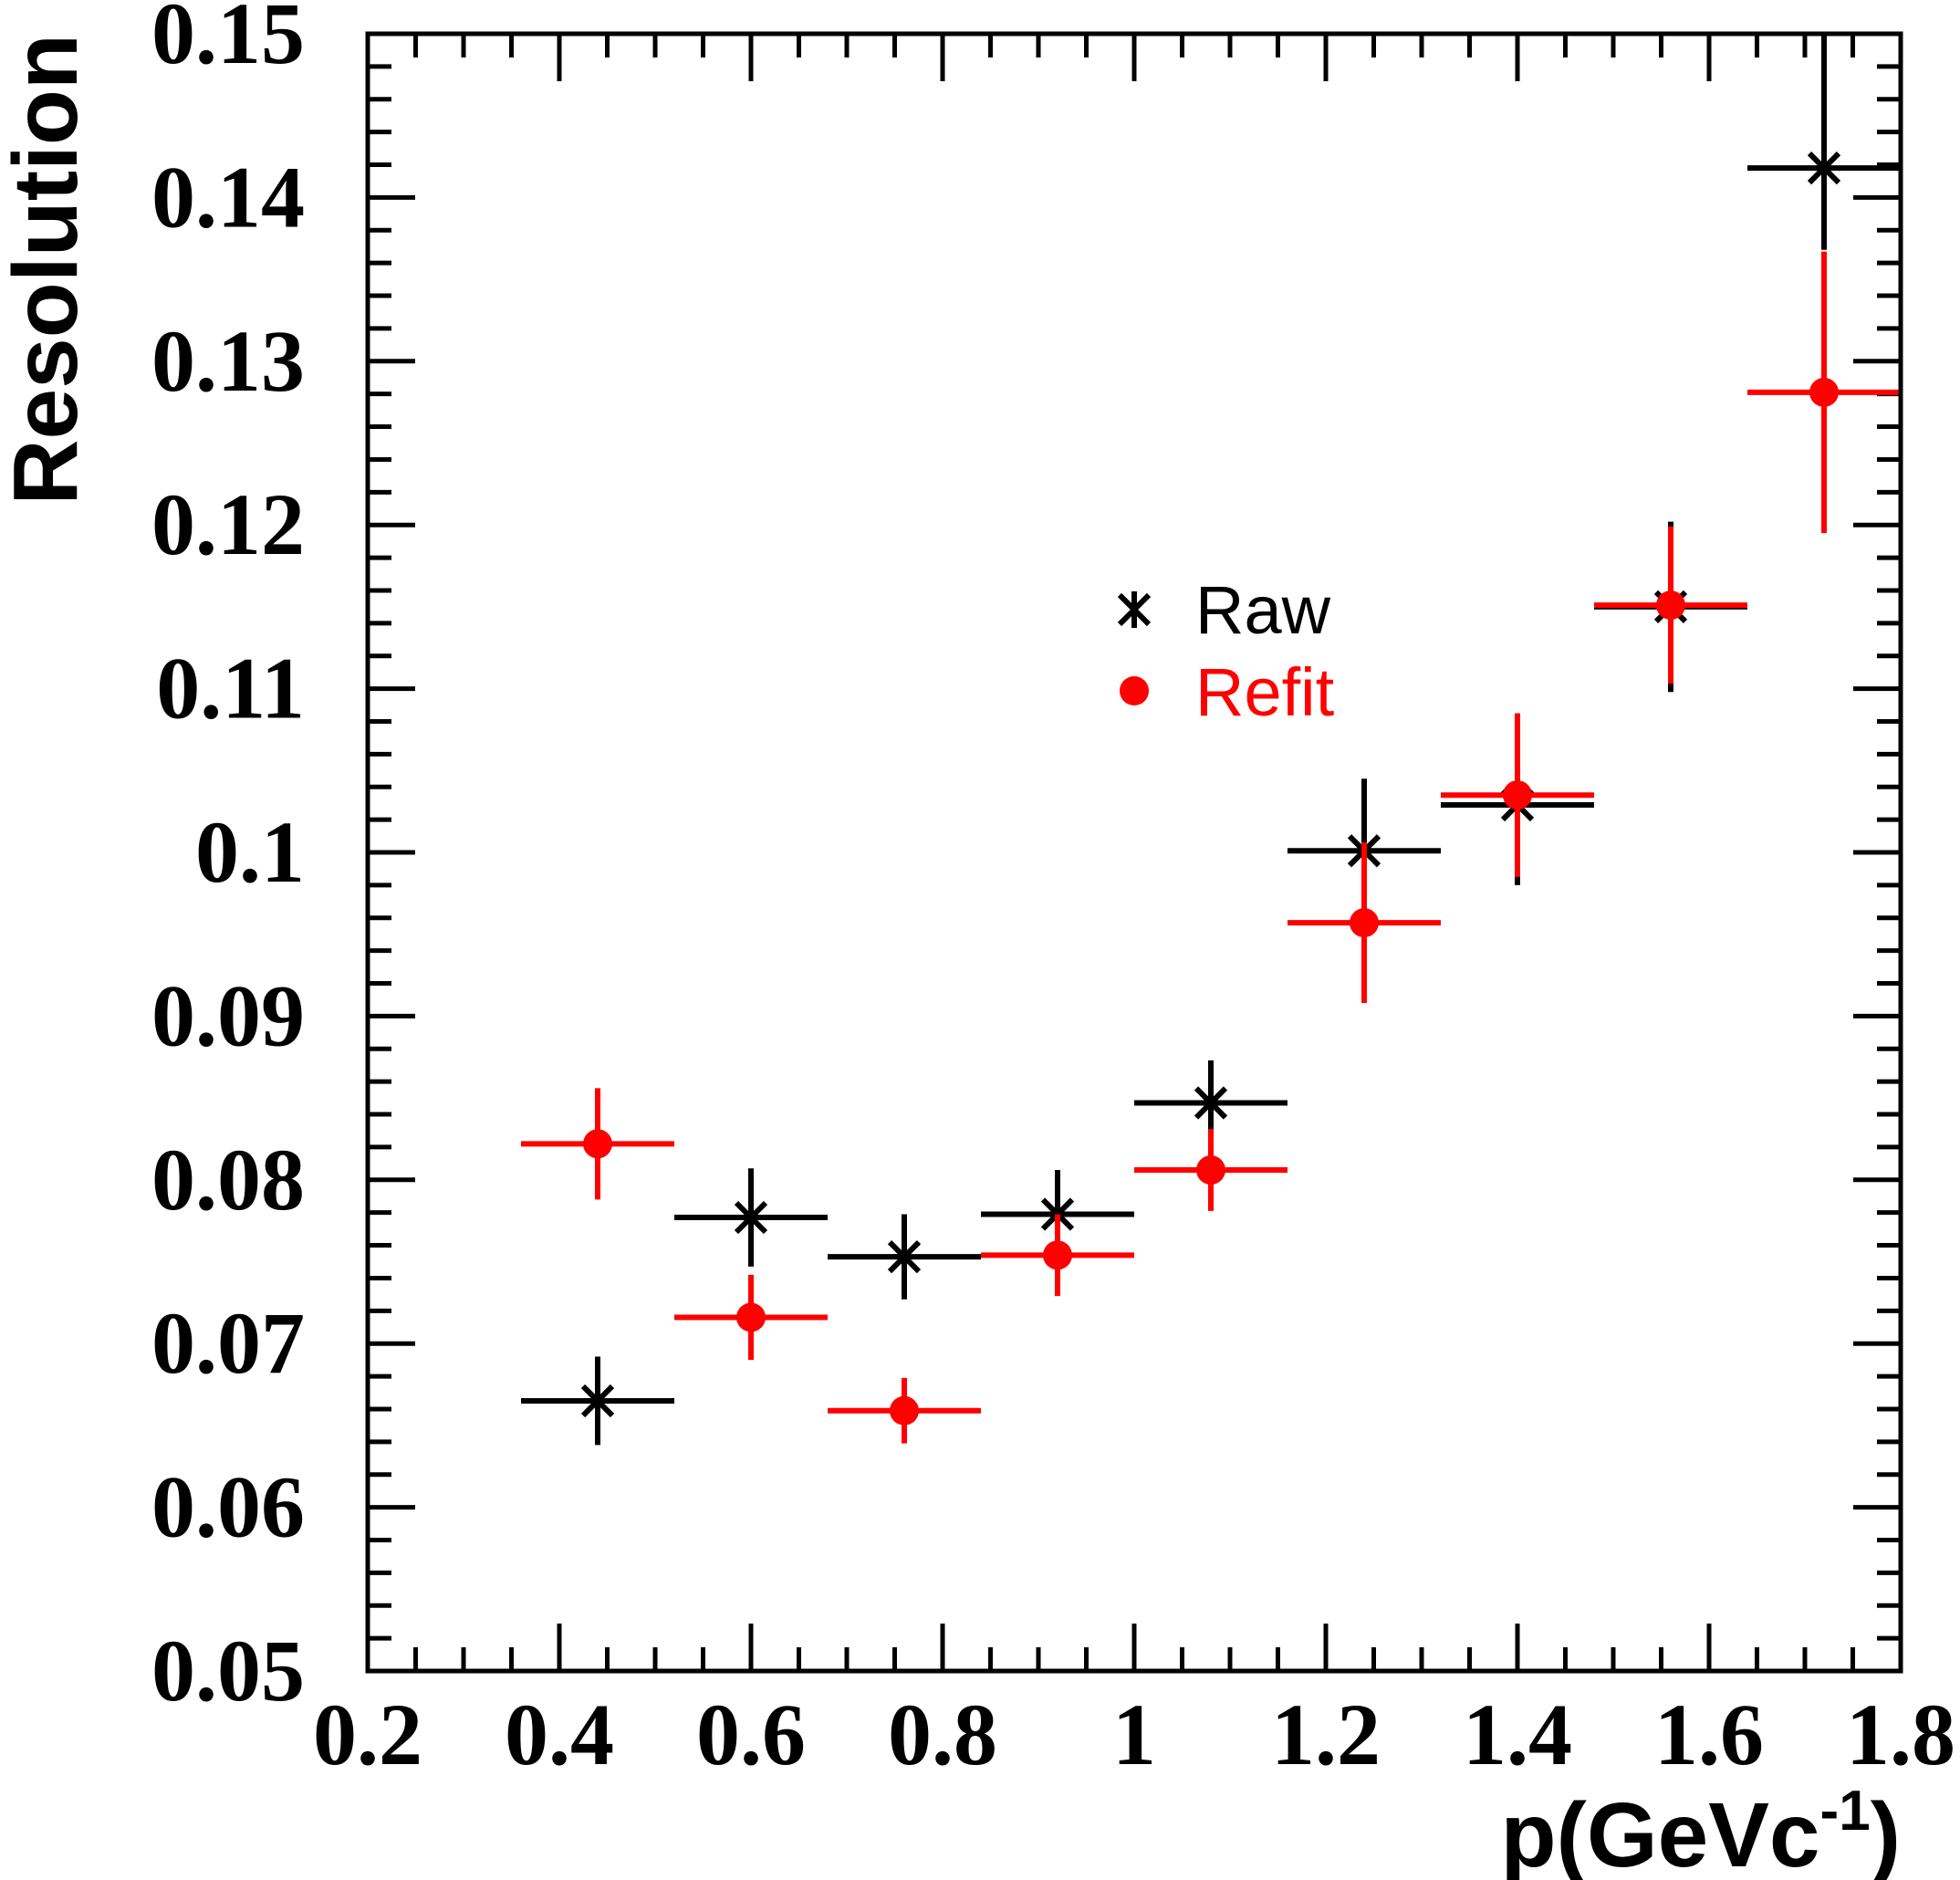 Image resolution: width=1960 pixels, height=1880 pixels. What do you see at coordinates (228, 1507) in the screenshot?
I see `y-tick-label: 0.06` at bounding box center [228, 1507].